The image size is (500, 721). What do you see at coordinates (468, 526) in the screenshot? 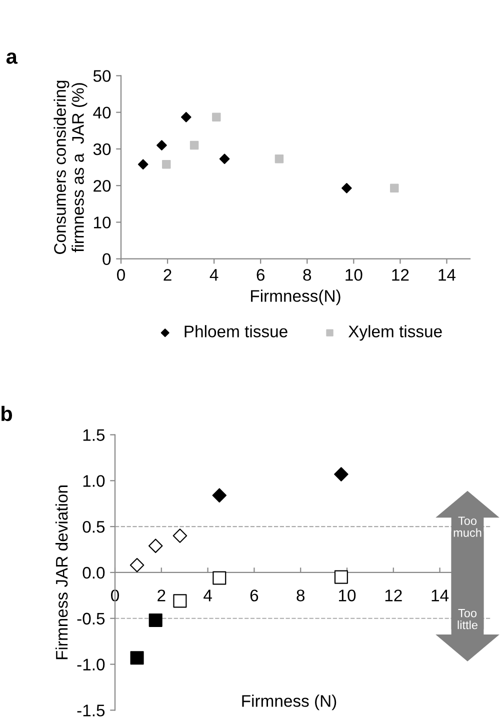
I see `annotation: Too much` at bounding box center [468, 526].